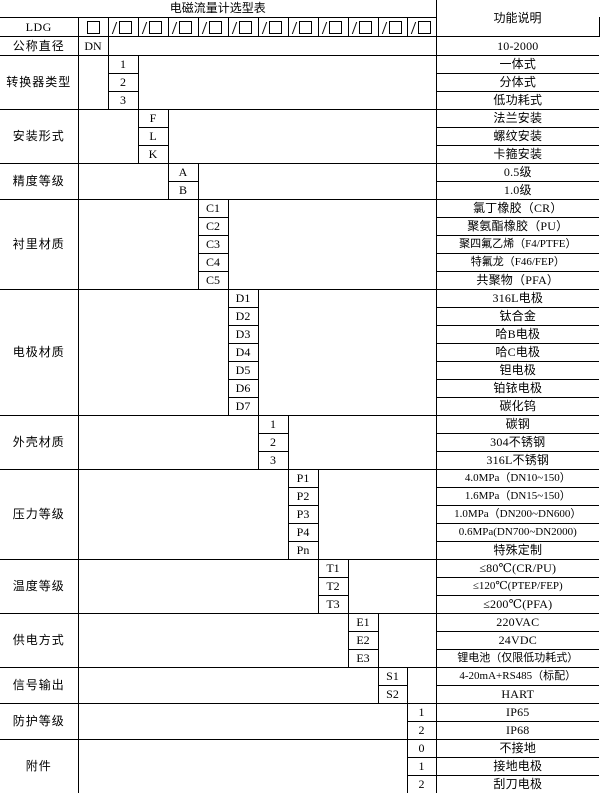  I want to click on desc-accessories-2: 刮刀电极, so click(517, 784).